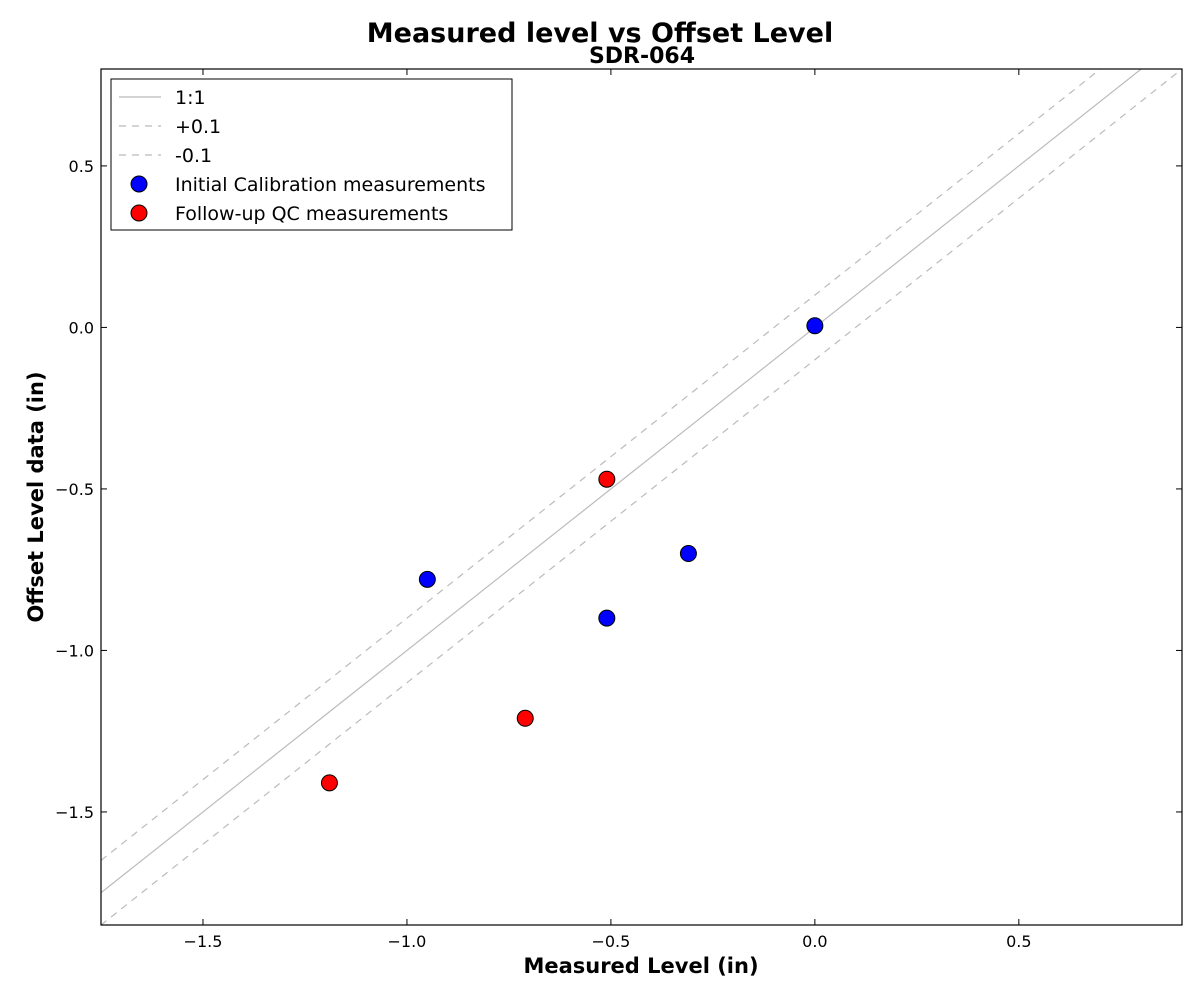 The width and height of the screenshot is (1200, 994). I want to click on x-tick-label: −0.5, so click(610, 941).